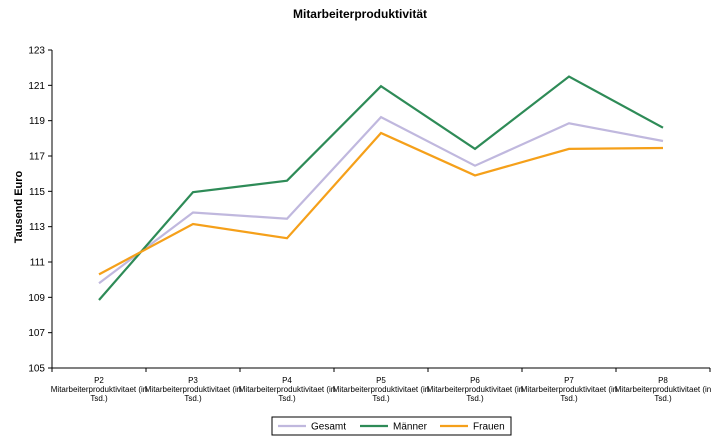 The image size is (720, 436). Describe the element at coordinates (287, 380) in the screenshot. I see `x-tick-label: P4` at that location.